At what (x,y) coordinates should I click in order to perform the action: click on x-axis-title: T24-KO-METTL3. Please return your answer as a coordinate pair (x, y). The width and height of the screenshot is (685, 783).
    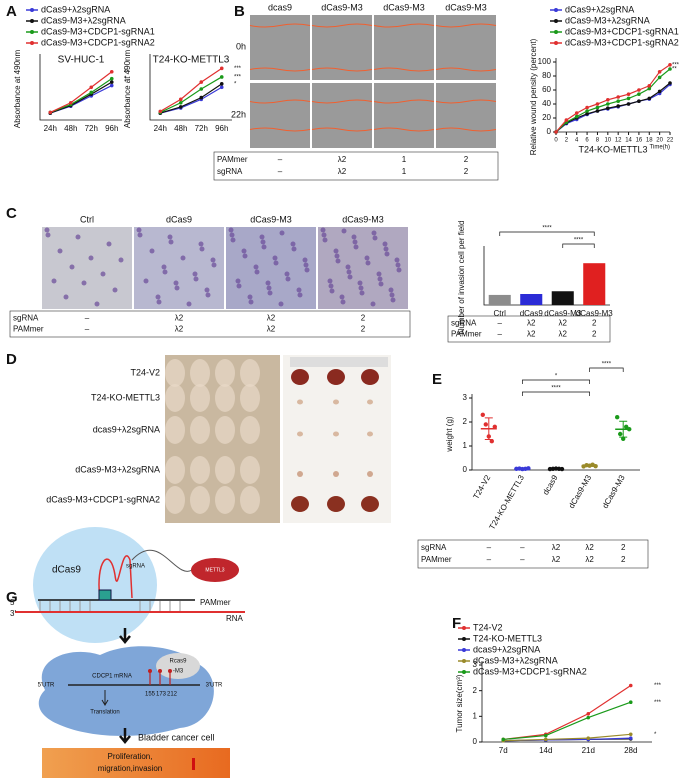
    Looking at the image, I should click on (612, 149).